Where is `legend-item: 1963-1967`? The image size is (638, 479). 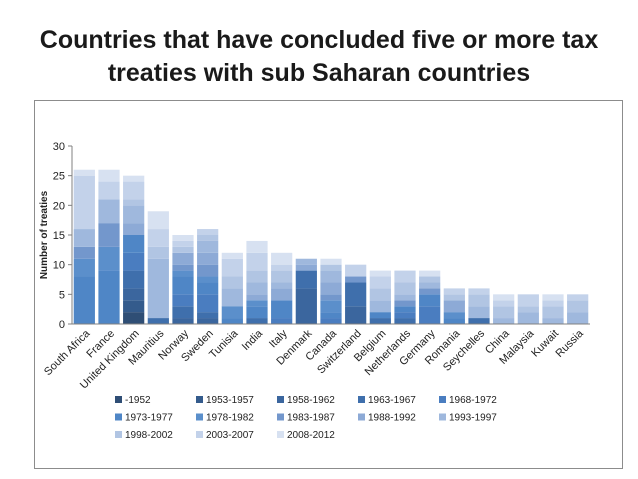
legend-item: 1963-1967 is located at coordinates (387, 400).